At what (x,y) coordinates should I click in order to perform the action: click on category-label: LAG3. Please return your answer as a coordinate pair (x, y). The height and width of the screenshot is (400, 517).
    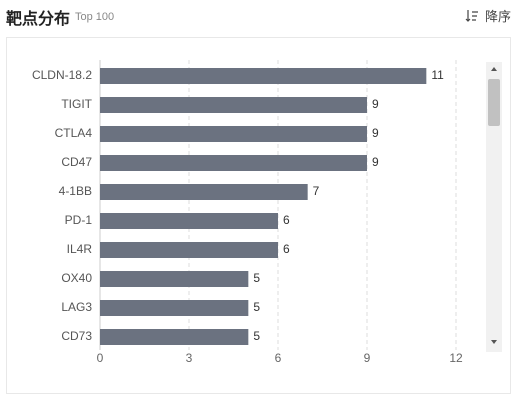
    Looking at the image, I should click on (76, 307).